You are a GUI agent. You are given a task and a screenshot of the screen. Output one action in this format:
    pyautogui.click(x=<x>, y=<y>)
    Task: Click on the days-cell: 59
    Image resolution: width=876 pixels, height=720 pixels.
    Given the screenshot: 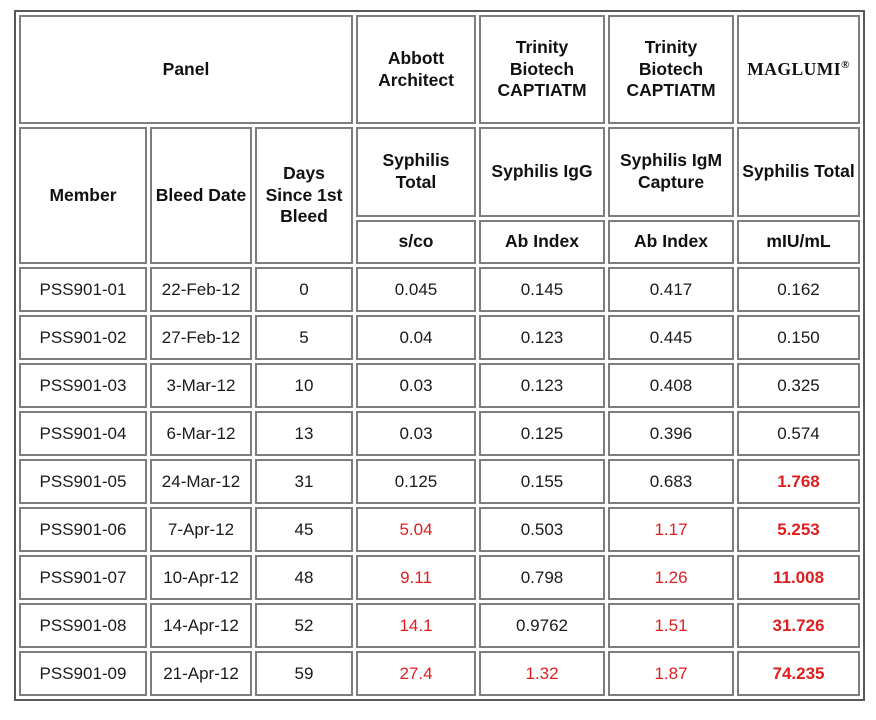 What is the action you would take?
    pyautogui.click(x=304, y=673)
    